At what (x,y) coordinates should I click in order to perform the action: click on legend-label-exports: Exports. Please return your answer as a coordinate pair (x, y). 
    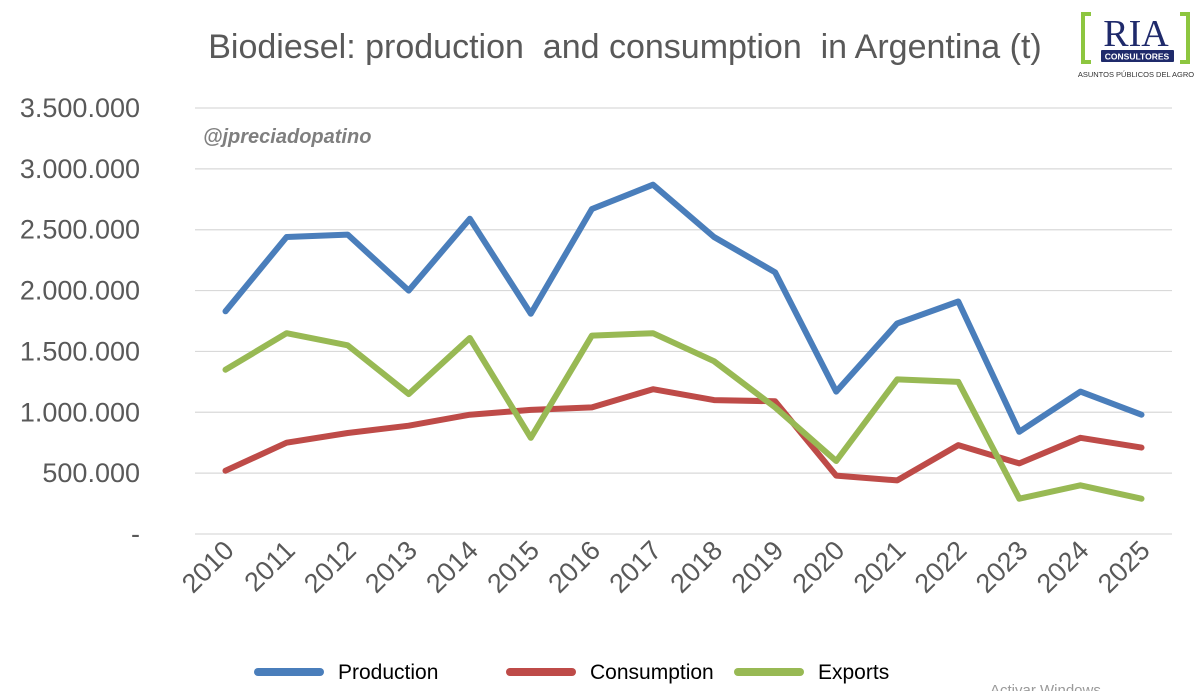
    Looking at the image, I should click on (853, 672).